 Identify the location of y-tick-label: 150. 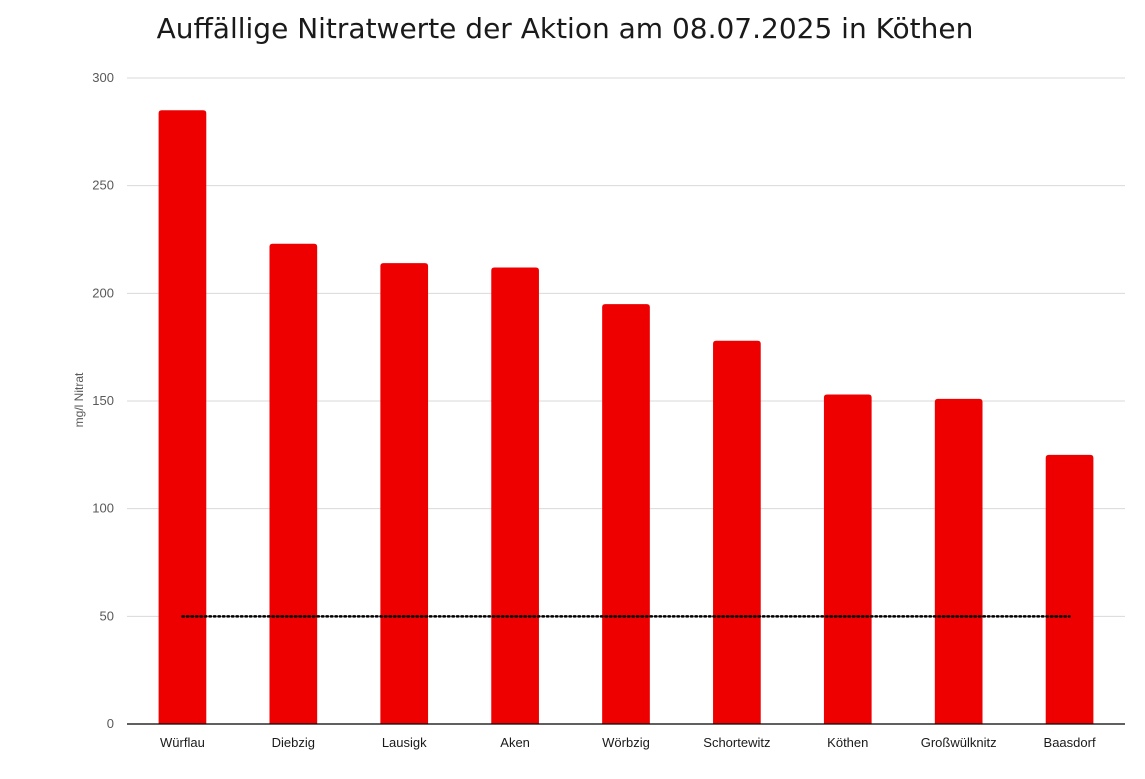
(103, 400).